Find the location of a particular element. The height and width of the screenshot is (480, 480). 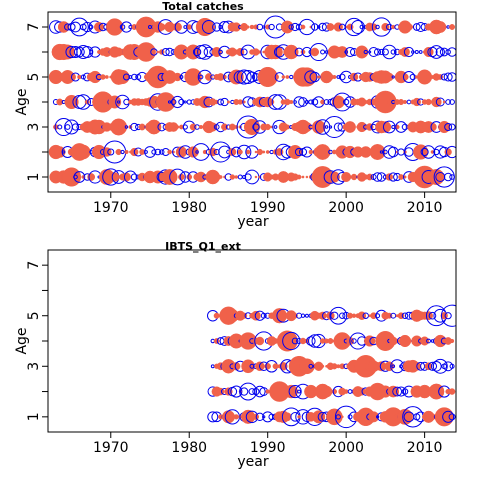

y-axis-label: Age is located at coordinates (22, 101).